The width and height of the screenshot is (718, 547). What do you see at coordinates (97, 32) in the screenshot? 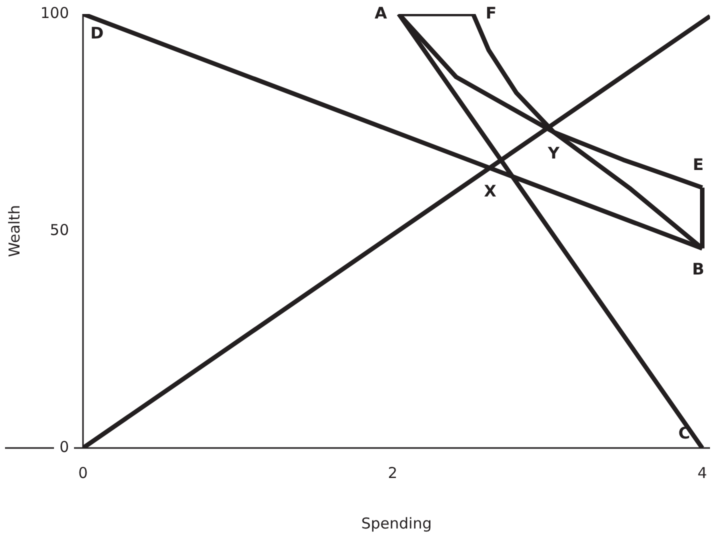
I see `annotation: D` at bounding box center [97, 32].